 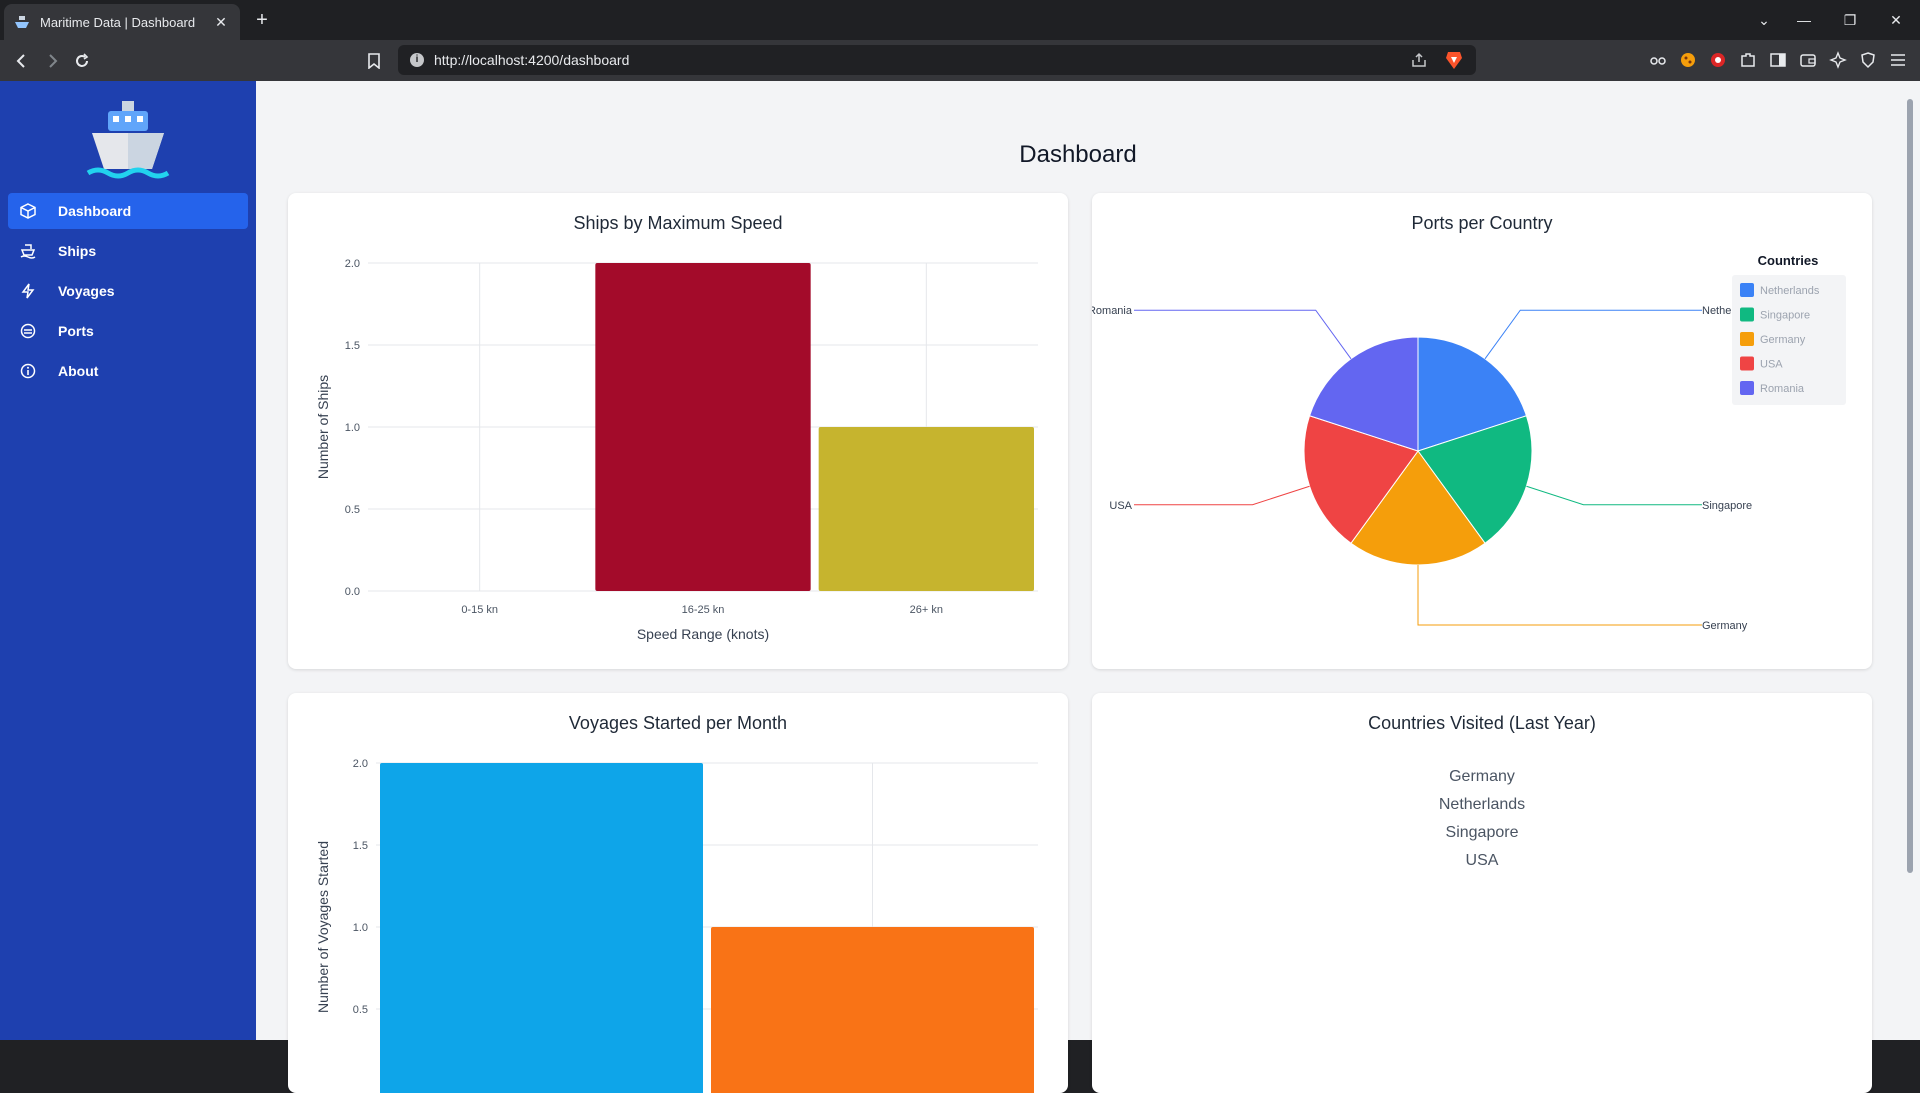 What do you see at coordinates (1748, 60) in the screenshot?
I see `puzzle-extensions-icon` at bounding box center [1748, 60].